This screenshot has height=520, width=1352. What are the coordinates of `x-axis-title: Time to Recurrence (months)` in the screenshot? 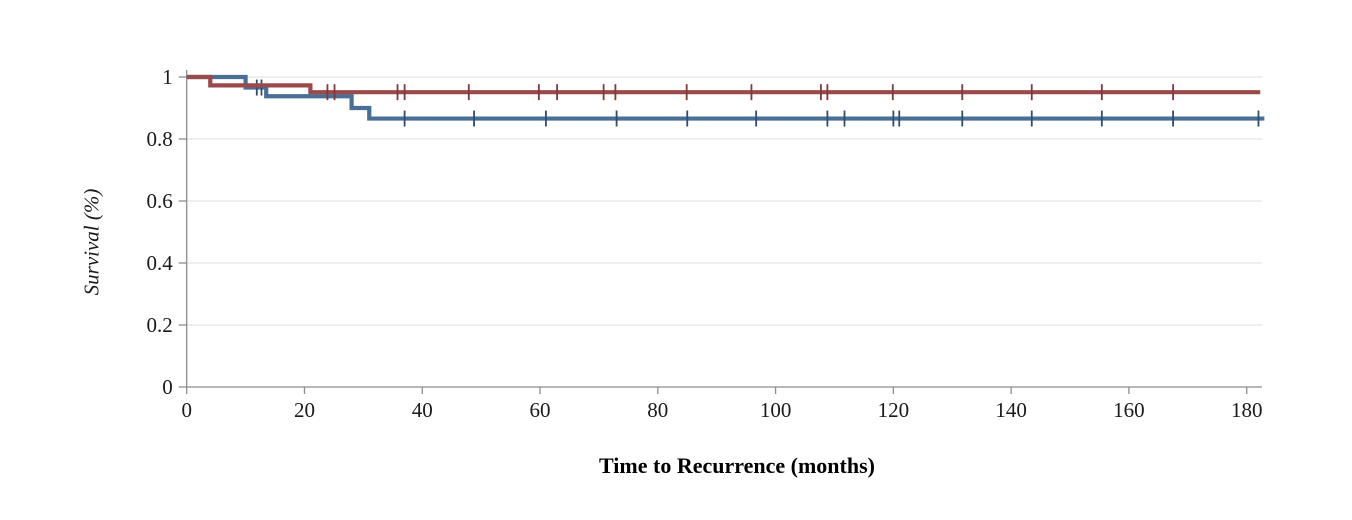 It's located at (737, 465).